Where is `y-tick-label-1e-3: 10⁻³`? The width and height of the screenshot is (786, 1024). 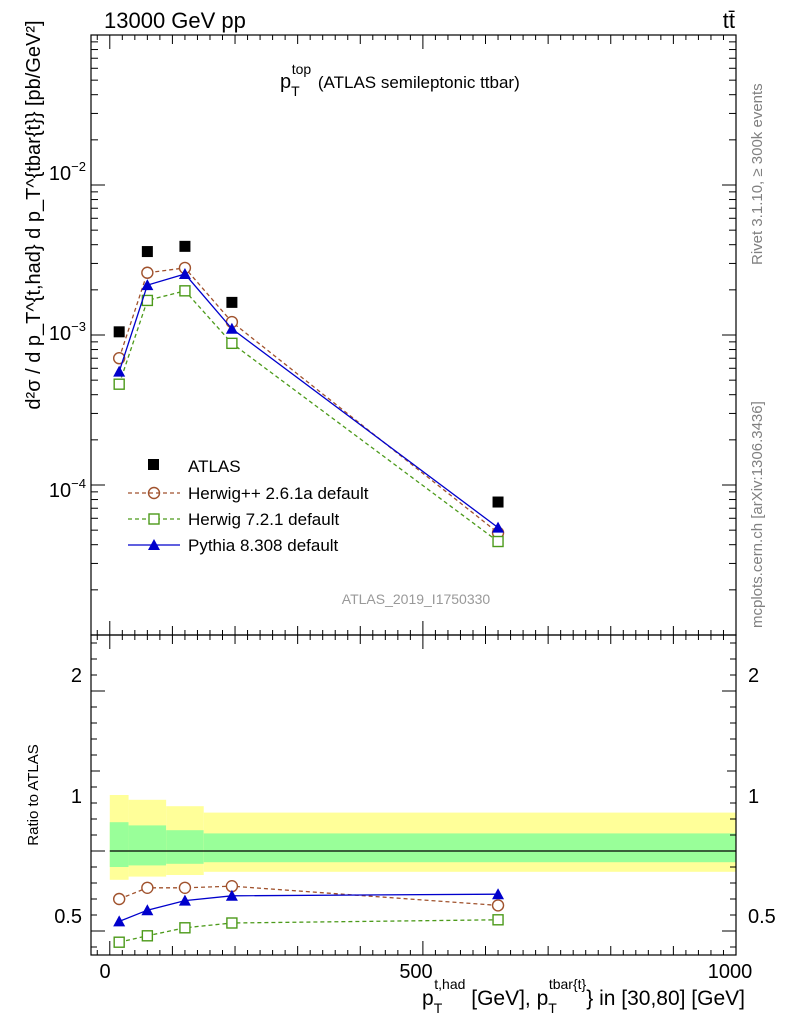 y-tick-label-1e-3: 10⁻³ is located at coordinates (67, 332).